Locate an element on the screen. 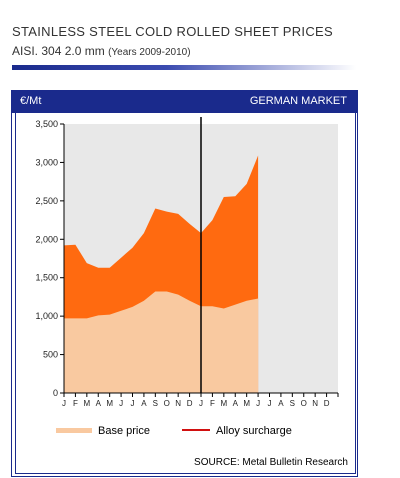  y-tick-label: 2,500 is located at coordinates (46, 201).